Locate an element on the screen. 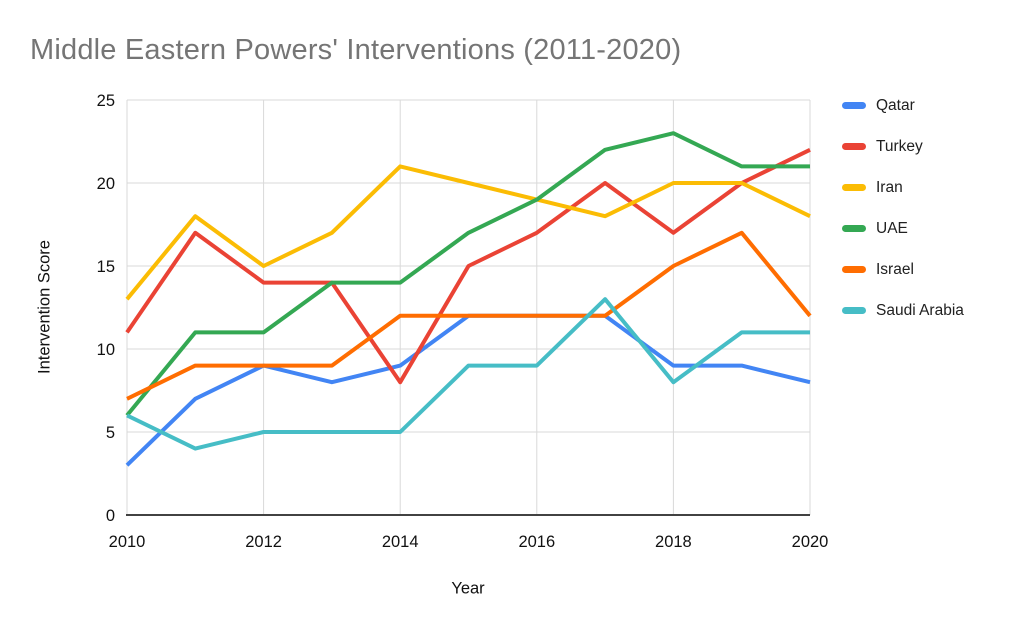 Image resolution: width=1024 pixels, height=633 pixels. legend-item-turkey: Turkey is located at coordinates (903, 146).